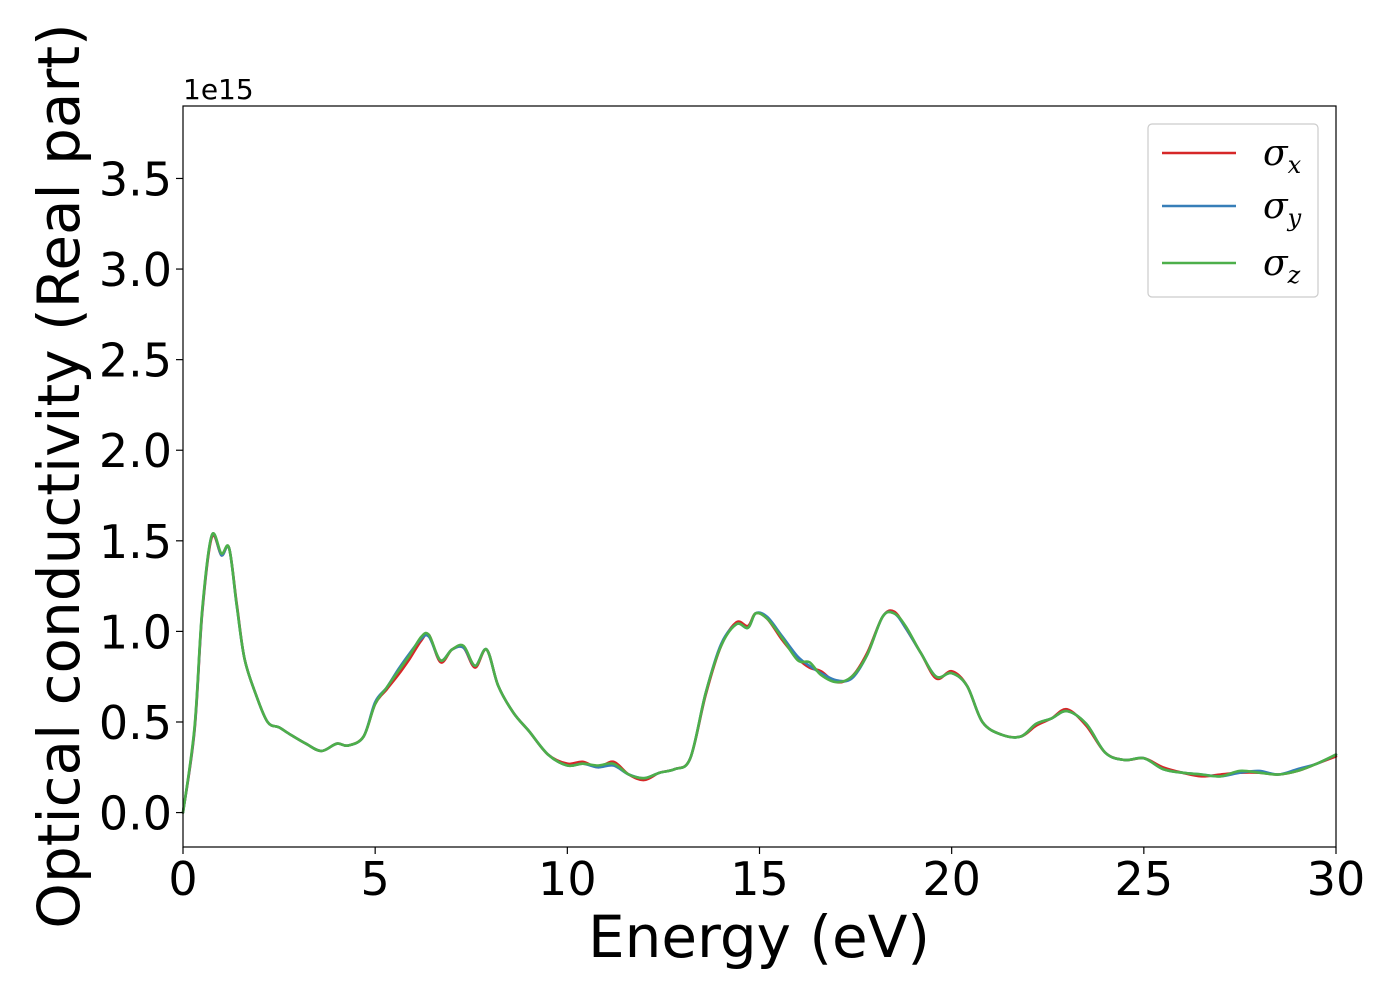 The width and height of the screenshot is (1400, 1000). Describe the element at coordinates (759, 937) in the screenshot. I see `x-axis-title: Energy (eV)` at that location.